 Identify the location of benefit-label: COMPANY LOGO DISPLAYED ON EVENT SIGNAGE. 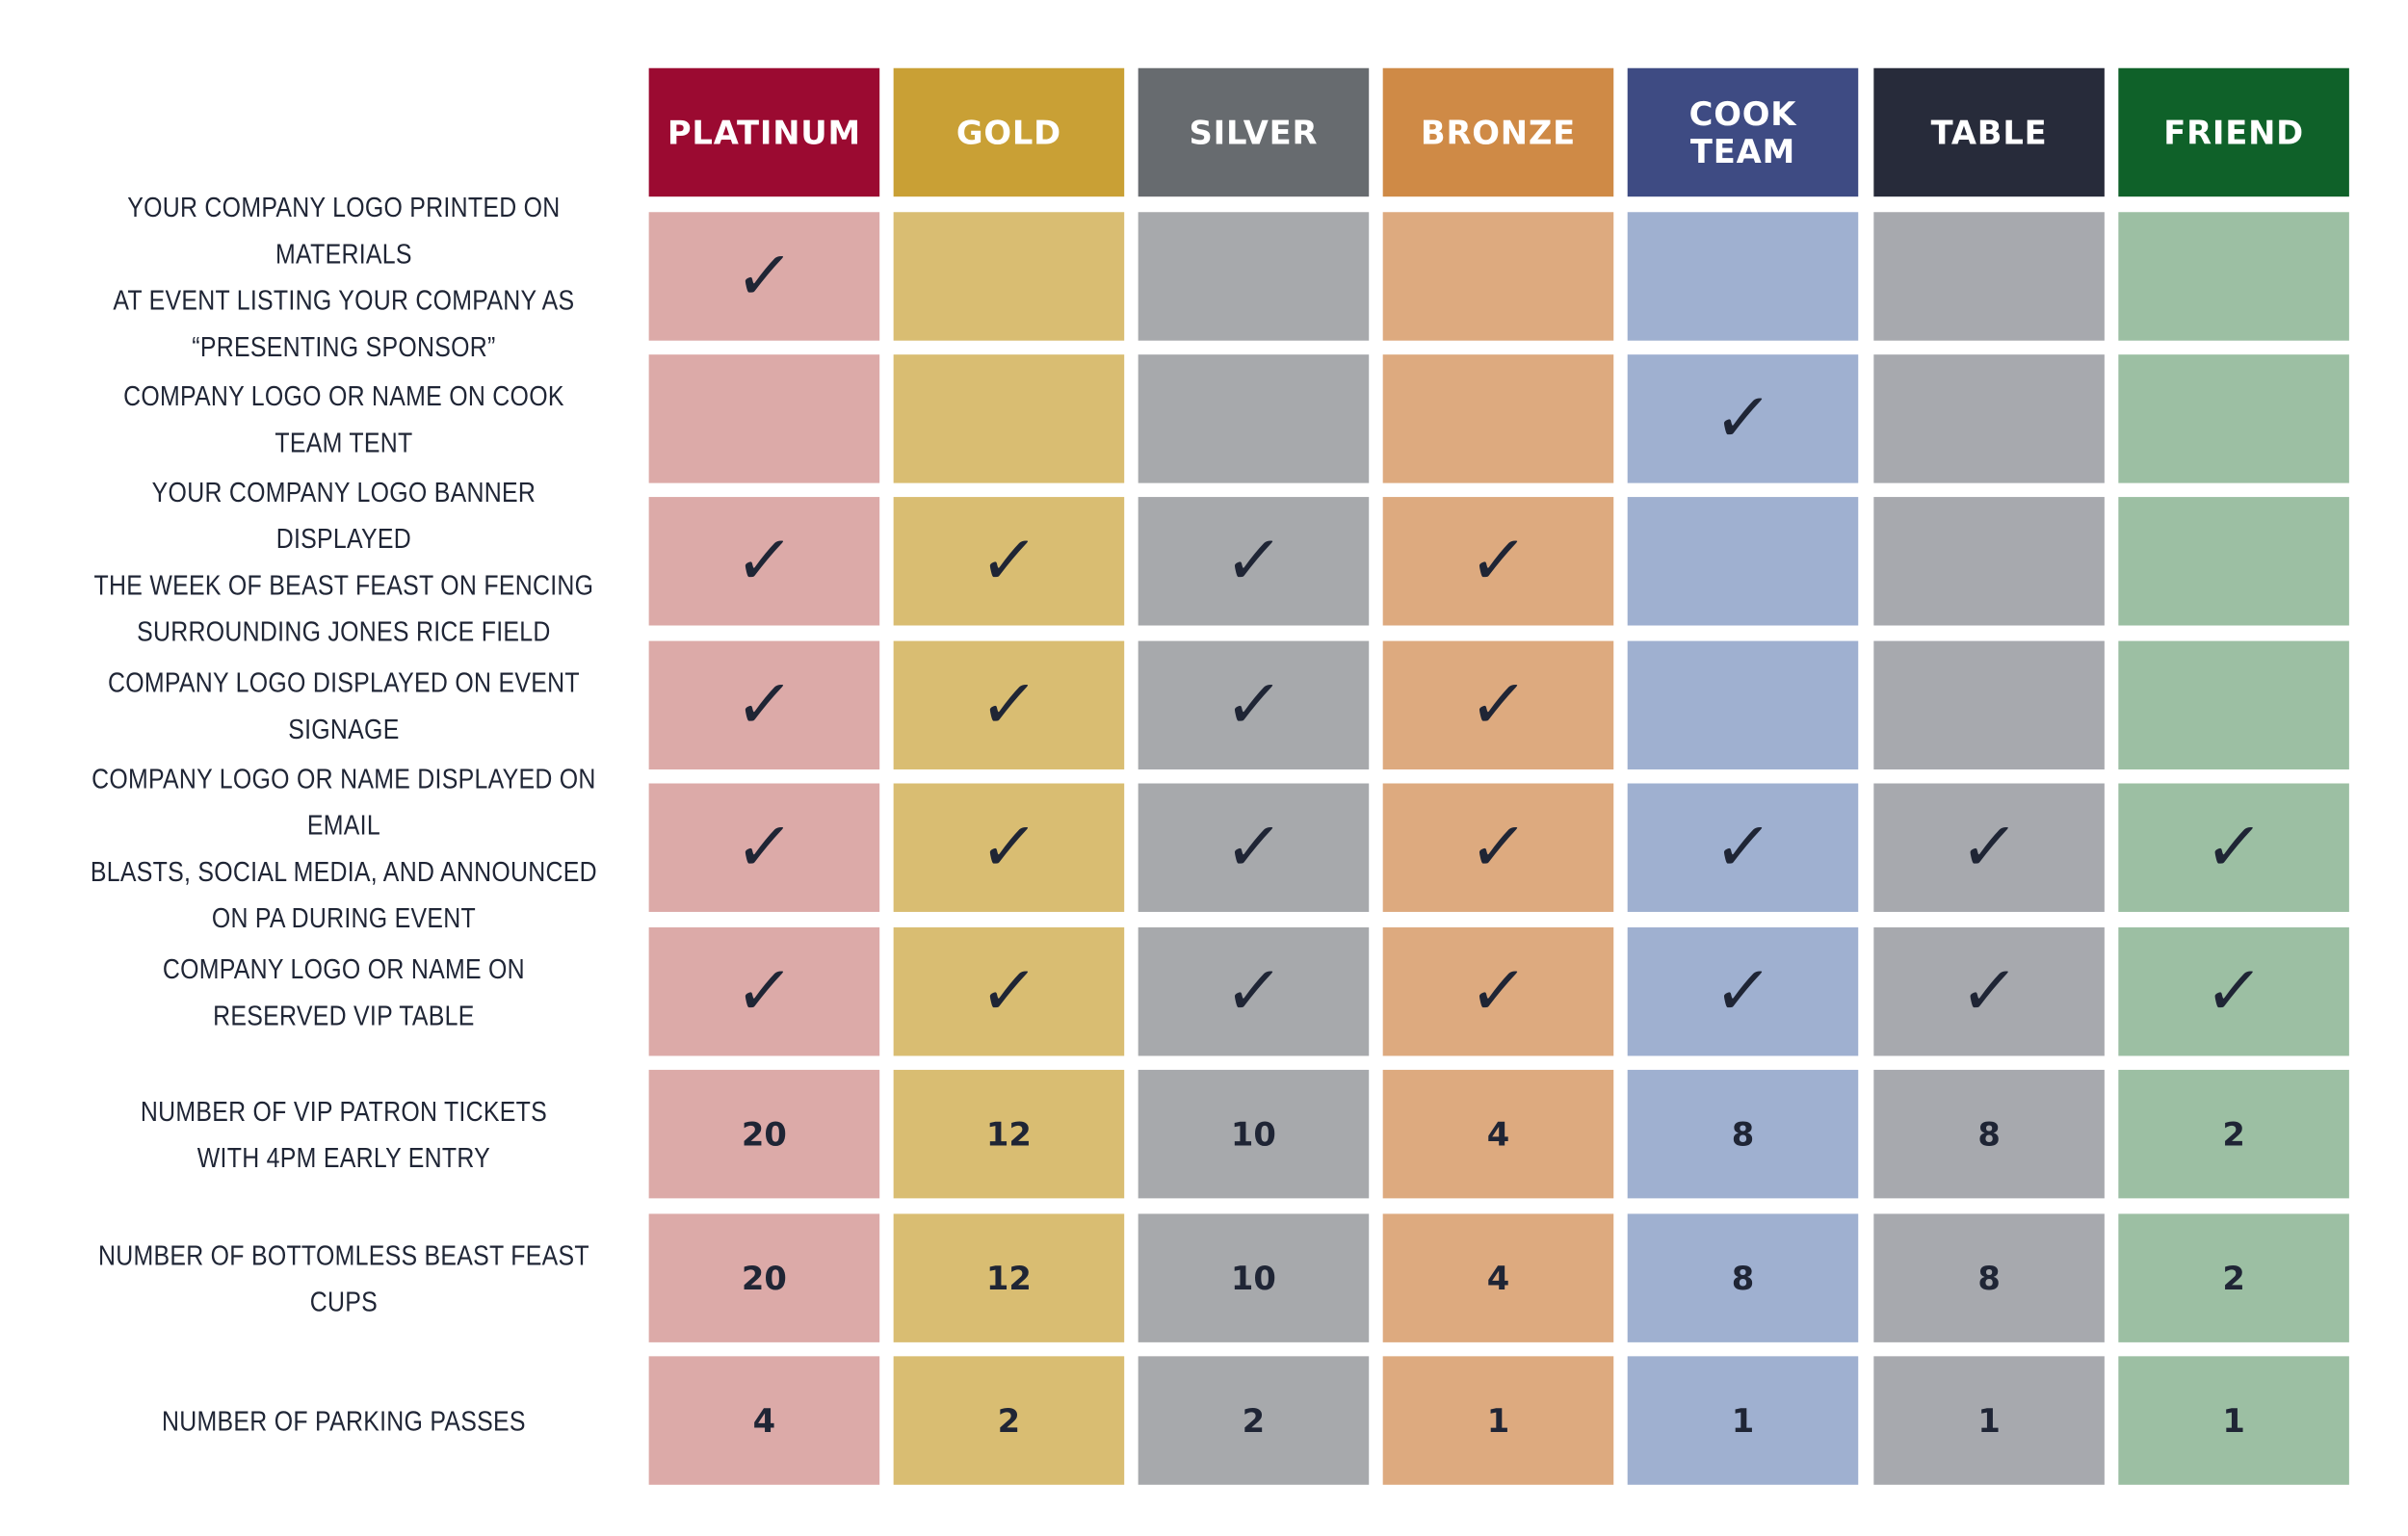
(343, 705).